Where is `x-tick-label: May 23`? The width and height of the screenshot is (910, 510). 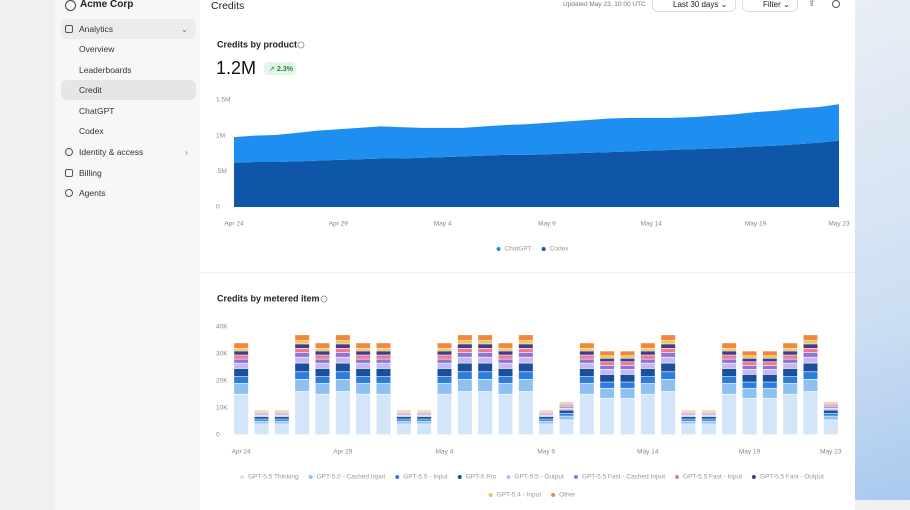
x-tick-label: May 23 is located at coordinates (831, 452).